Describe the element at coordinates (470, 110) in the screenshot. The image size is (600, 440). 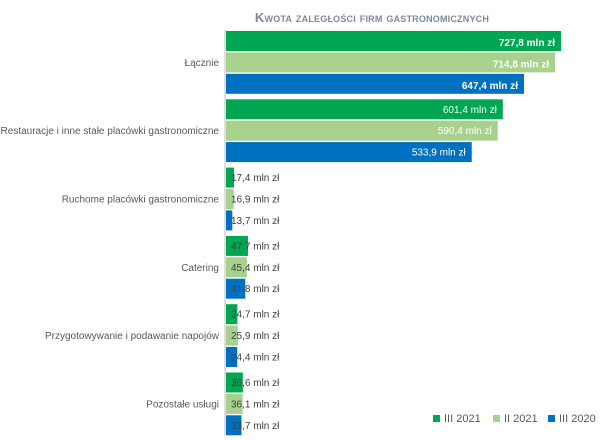
I see `data-label: 601,4 mln zł` at that location.